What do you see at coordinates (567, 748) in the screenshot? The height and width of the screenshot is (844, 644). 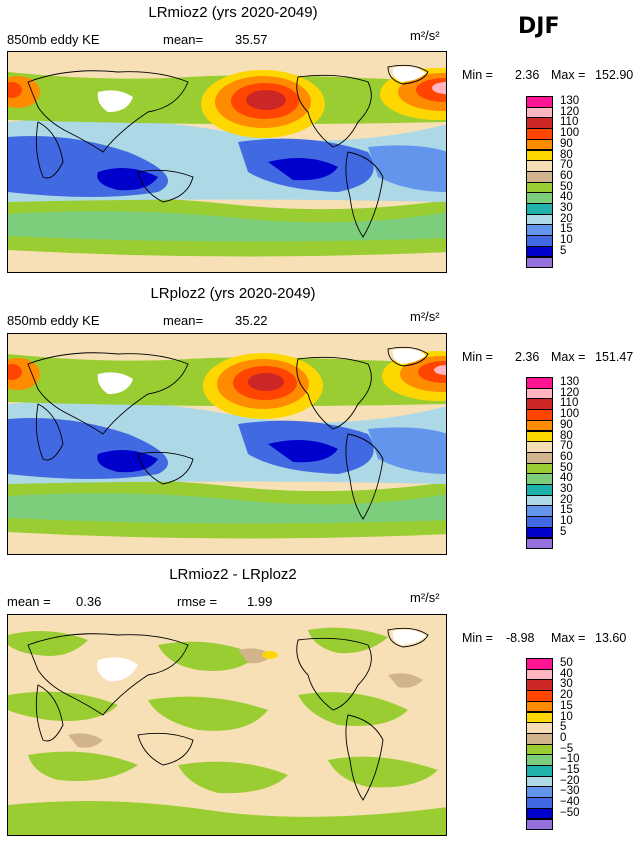 I see `colorbar-tick-label: −5` at bounding box center [567, 748].